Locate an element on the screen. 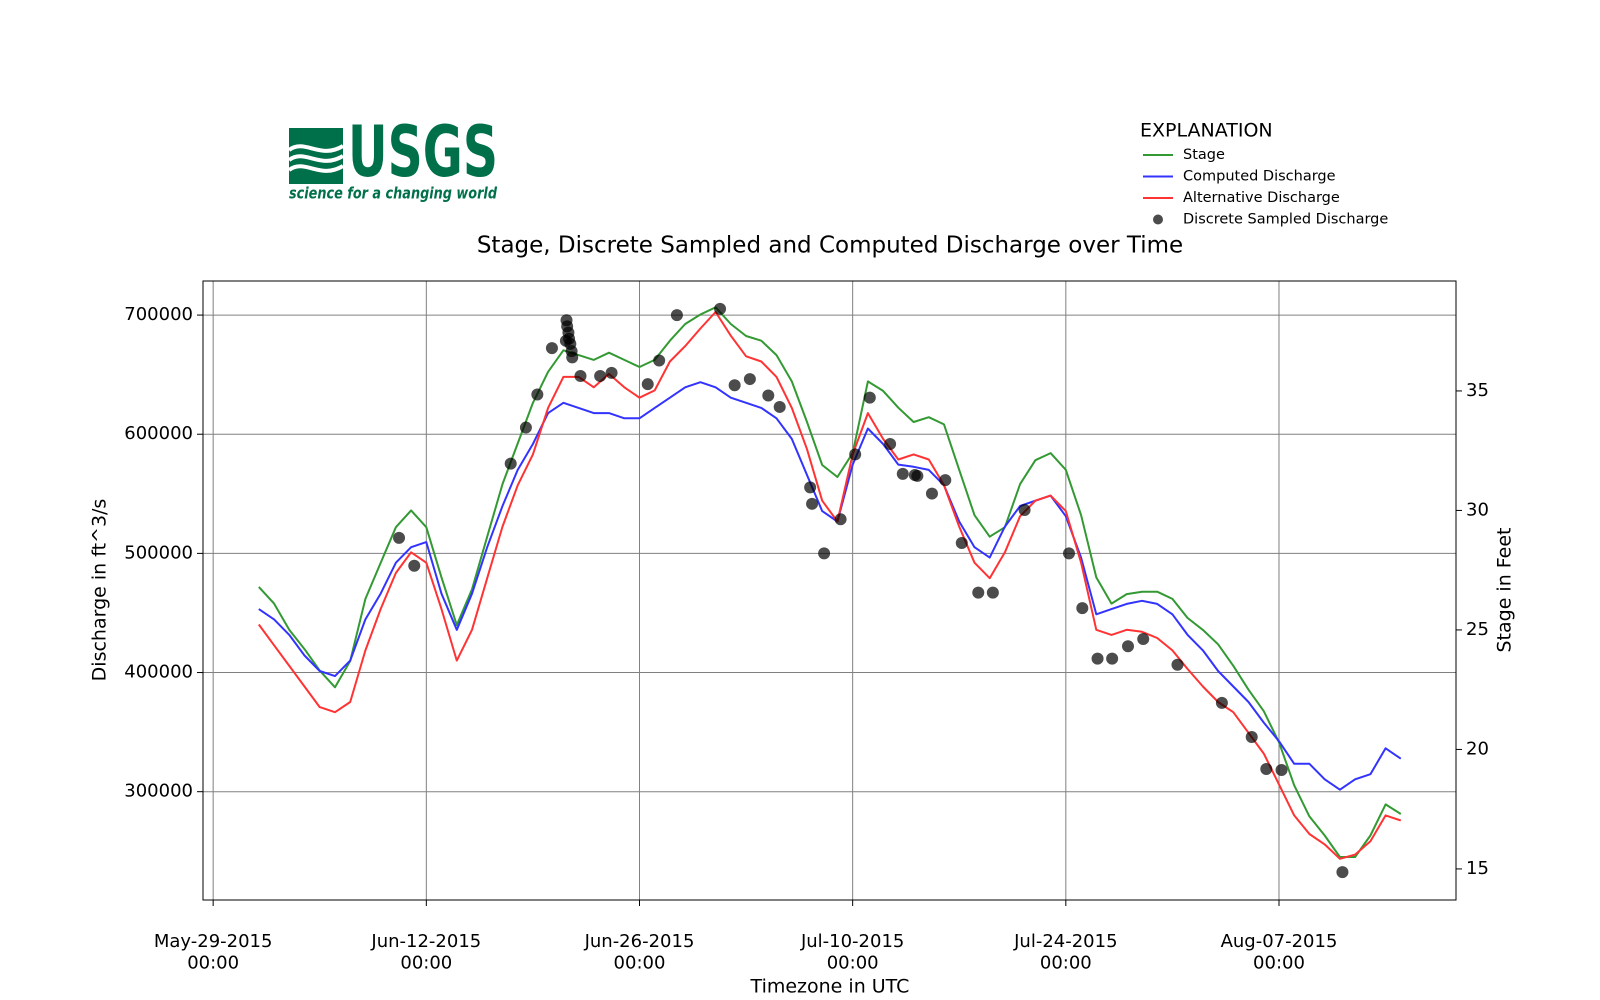  legend-swatch is located at coordinates (1158, 219).